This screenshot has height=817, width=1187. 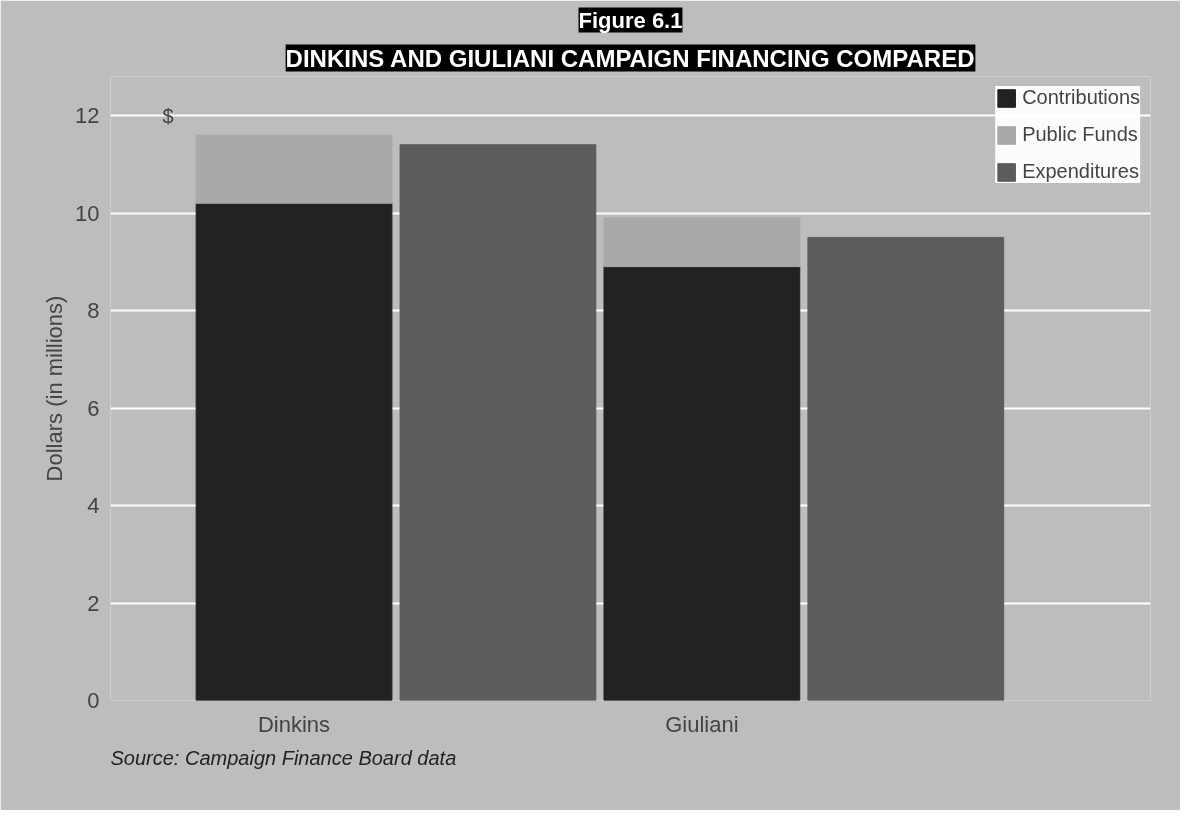 What do you see at coordinates (283, 757) in the screenshot?
I see `source-note: Source: Campaign Finance Board data` at bounding box center [283, 757].